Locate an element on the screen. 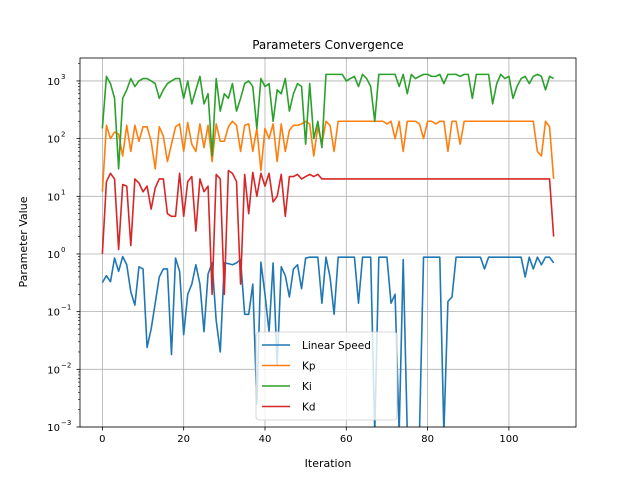  y-tick-exponent: 1 is located at coordinates (63, 192).